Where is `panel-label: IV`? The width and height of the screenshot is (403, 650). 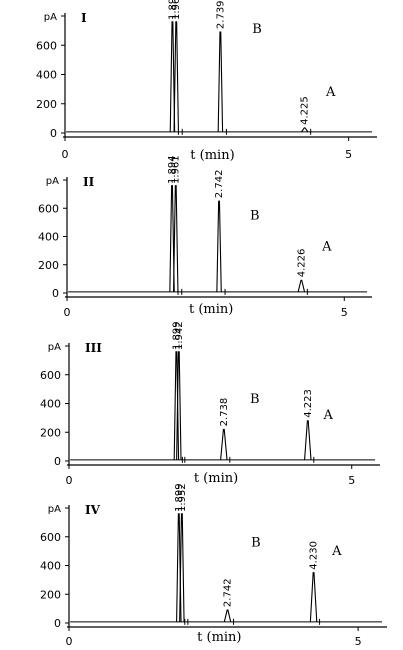
panel-label: IV is located at coordinates (93, 510).